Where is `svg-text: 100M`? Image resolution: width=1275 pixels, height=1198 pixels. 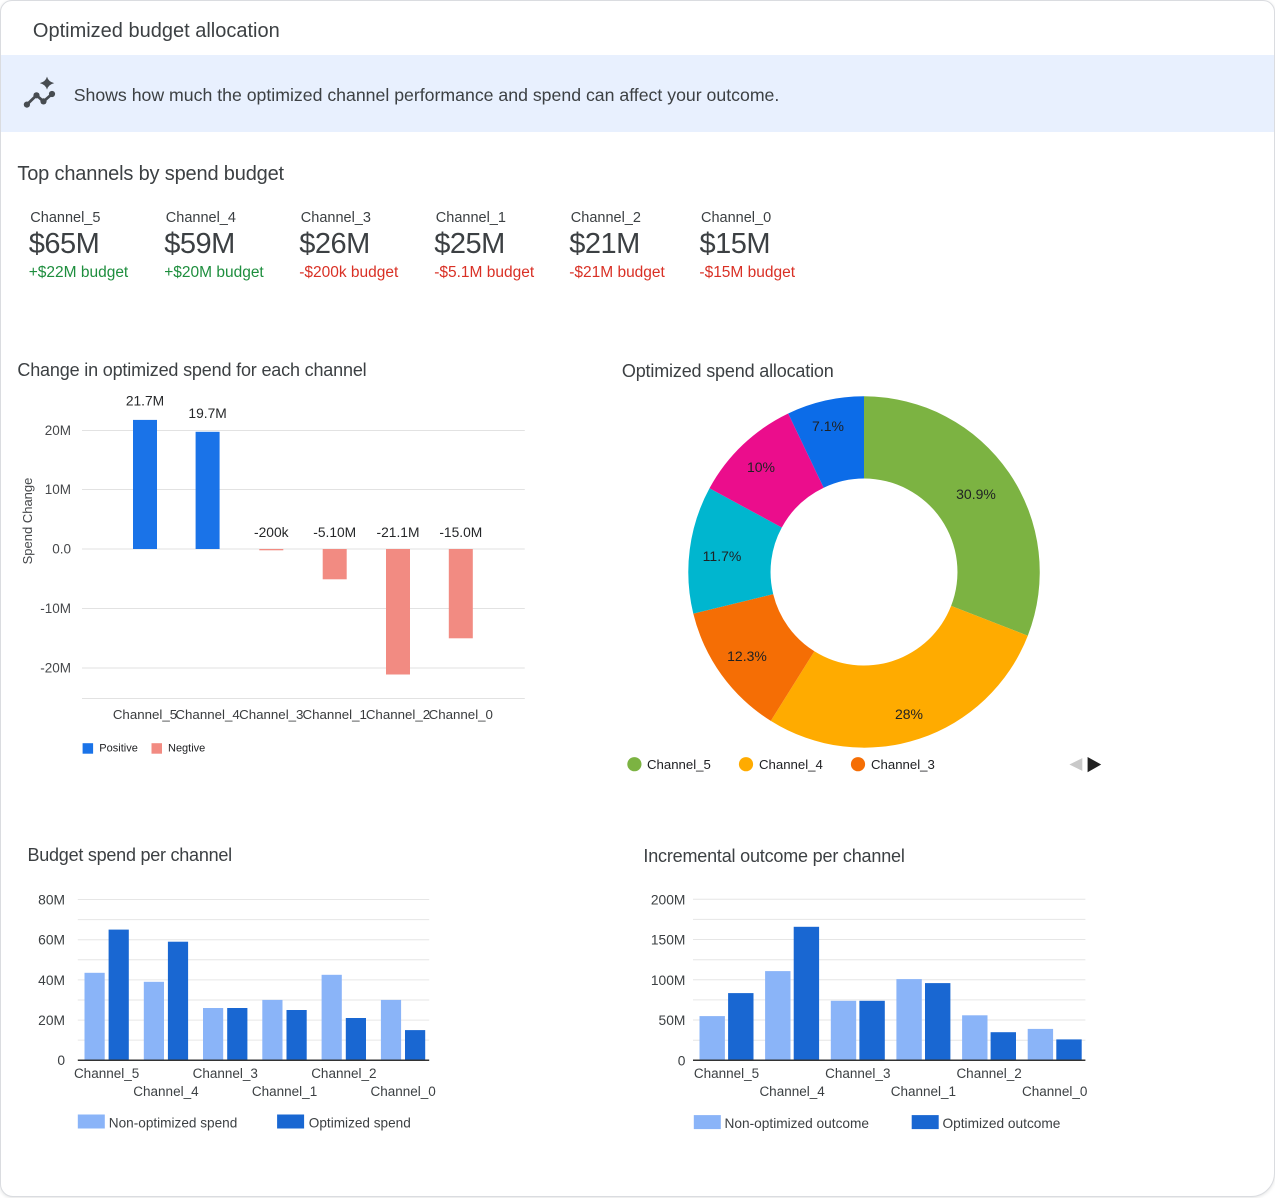
svg-text: 100M is located at coordinates (668, 980).